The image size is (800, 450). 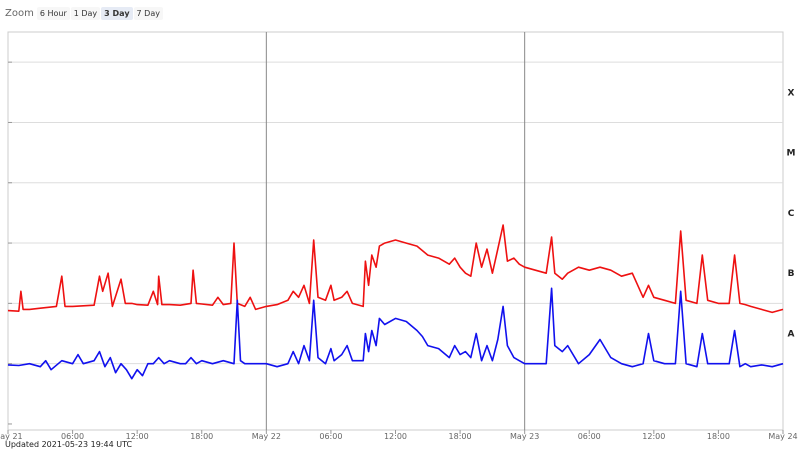 I want to click on zoom-7-day-button: 7 Day, so click(x=148, y=13).